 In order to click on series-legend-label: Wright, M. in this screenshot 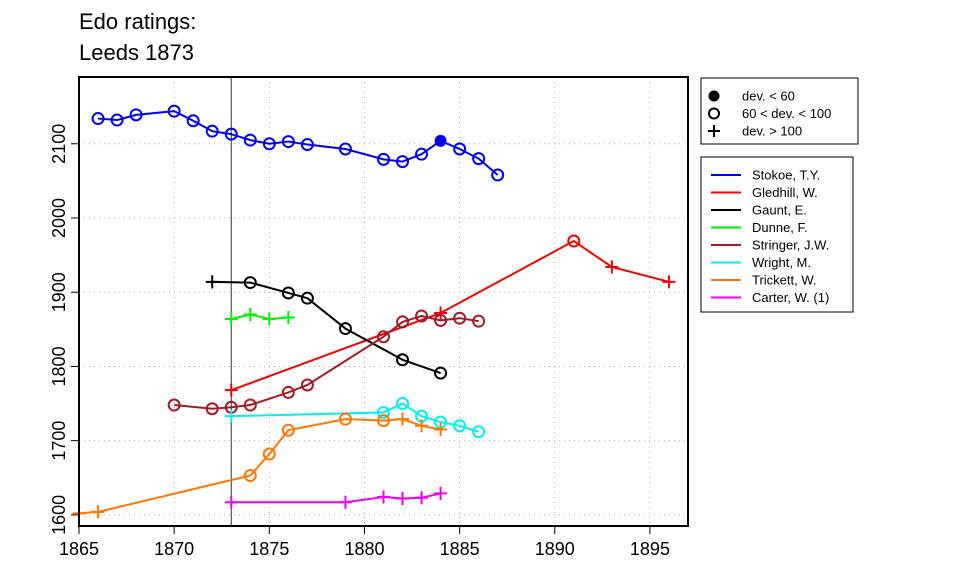, I will do `click(781, 262)`.